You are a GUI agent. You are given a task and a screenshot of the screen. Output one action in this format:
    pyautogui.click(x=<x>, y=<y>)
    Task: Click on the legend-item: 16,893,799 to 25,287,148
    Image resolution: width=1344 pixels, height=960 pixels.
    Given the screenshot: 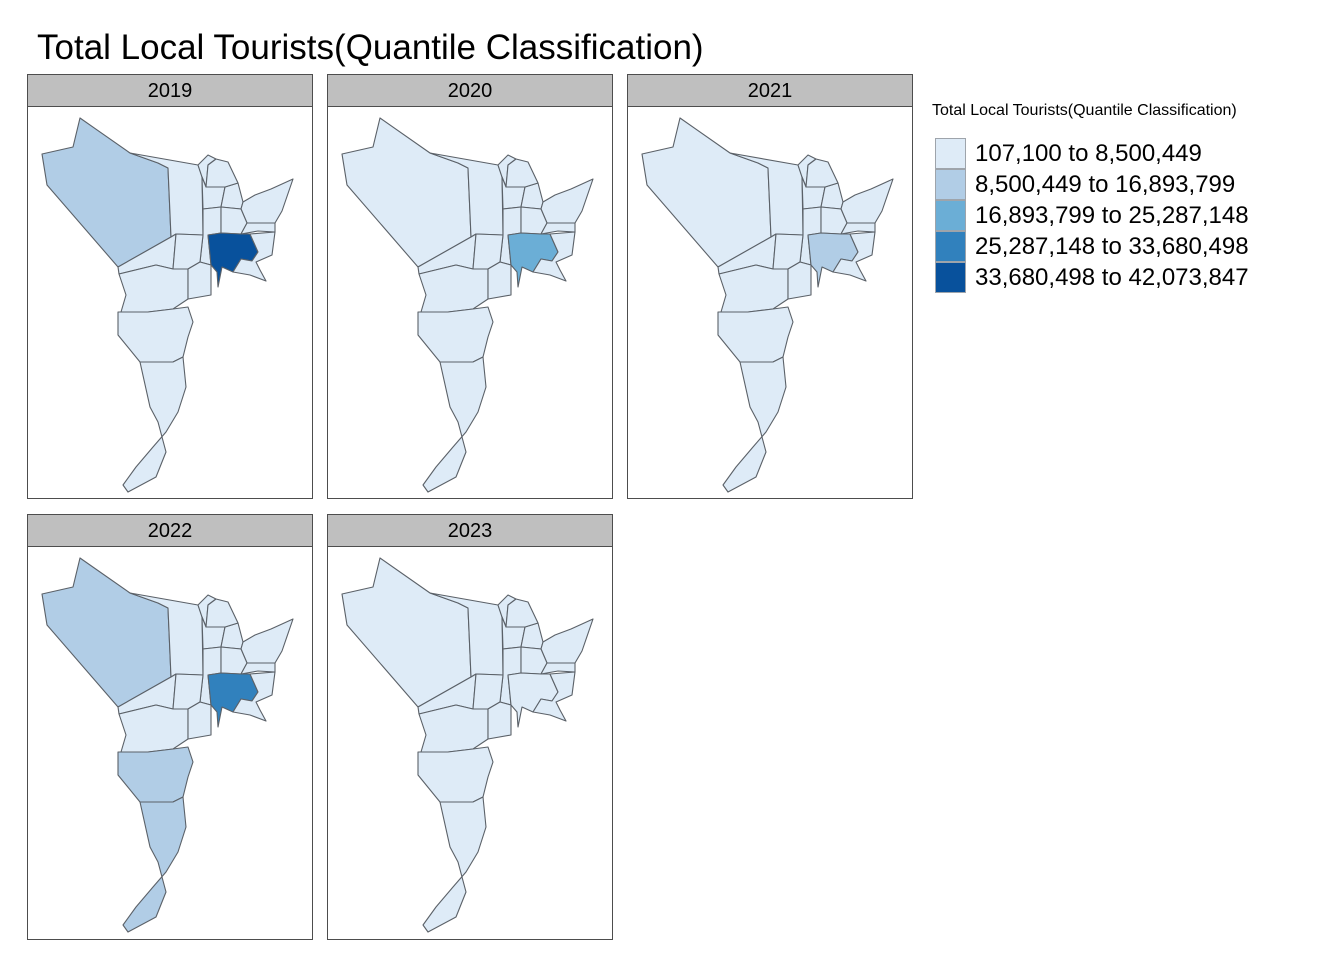 What is the action you would take?
    pyautogui.click(x=1125, y=215)
    